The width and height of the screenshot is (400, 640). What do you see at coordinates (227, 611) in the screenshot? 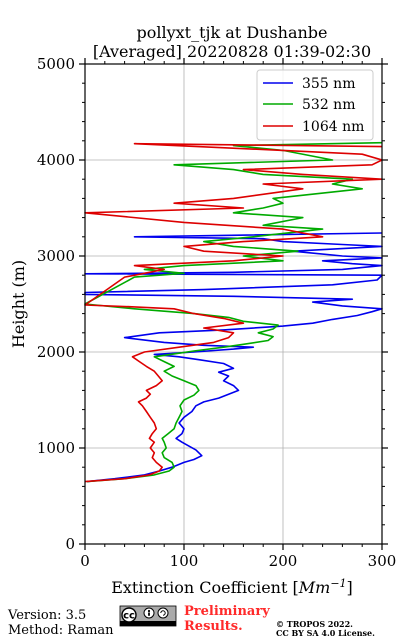
I see `preliminary-text: Preliminary` at bounding box center [227, 611].